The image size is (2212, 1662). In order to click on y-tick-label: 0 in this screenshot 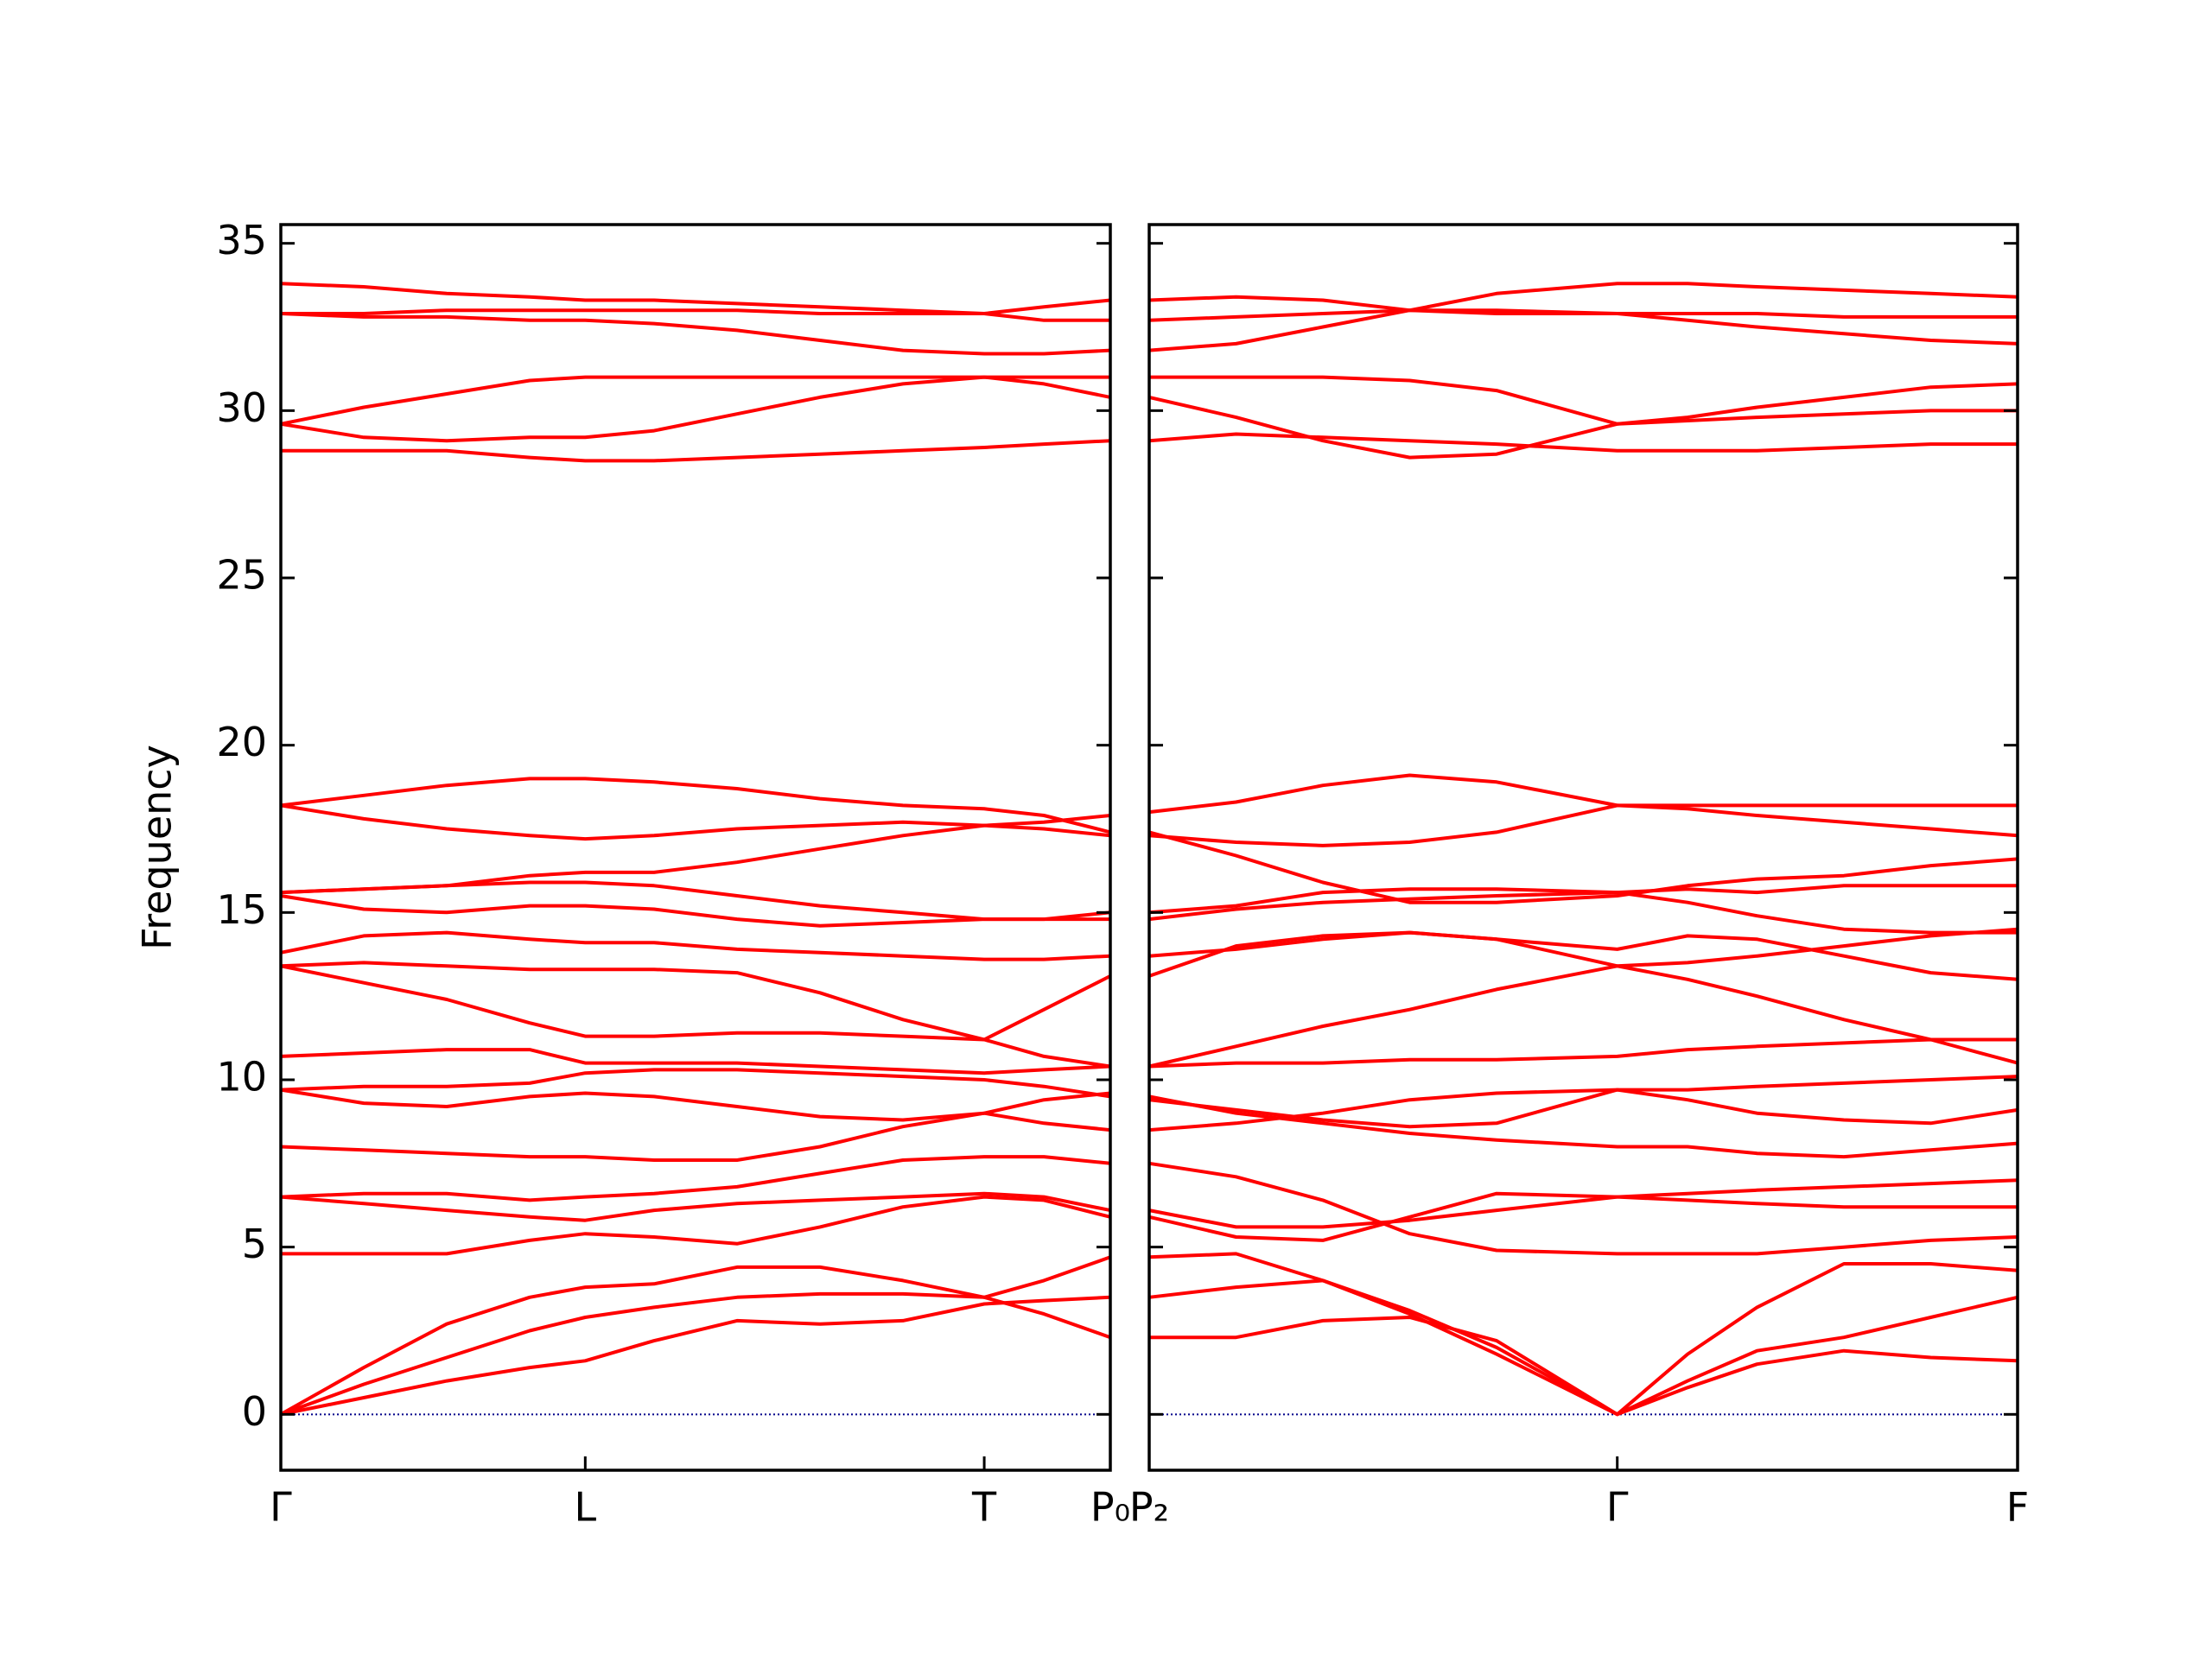, I will do `click(254, 1411)`.